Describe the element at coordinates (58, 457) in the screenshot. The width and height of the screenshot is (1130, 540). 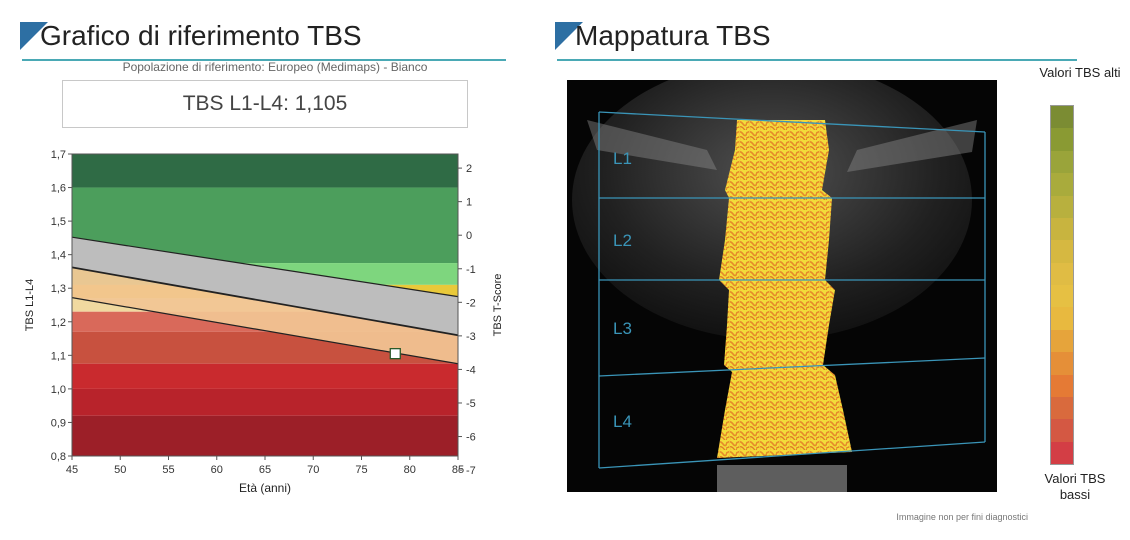
I see `y-tick-label: 0,8` at that location.